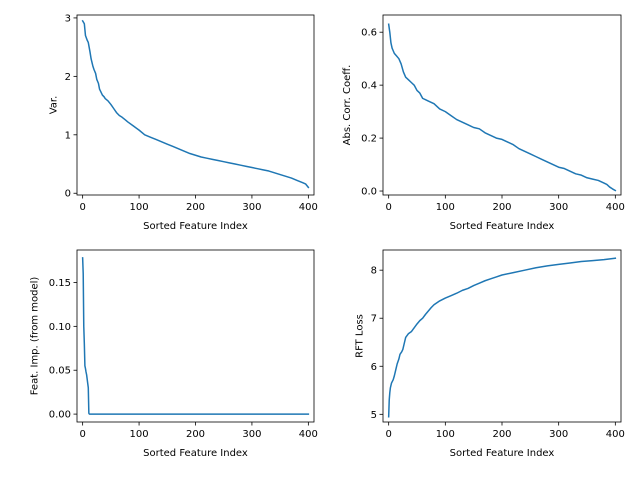  I want to click on x-tick-label-importance: 400, so click(308, 434).